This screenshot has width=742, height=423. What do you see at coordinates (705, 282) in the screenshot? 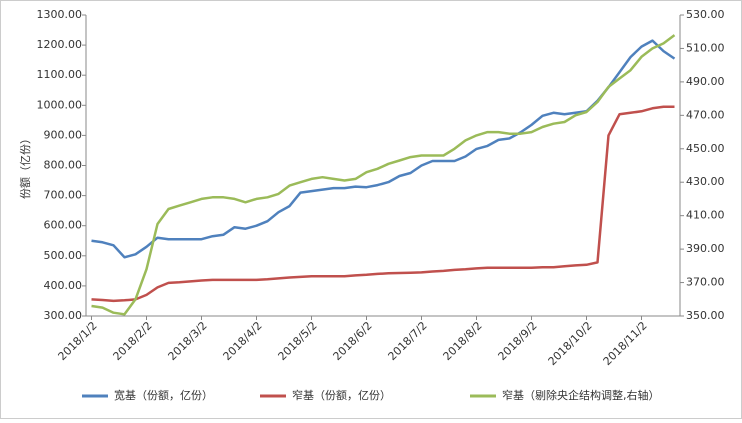
I see `y2-tick-label: 370.00` at bounding box center [705, 282].